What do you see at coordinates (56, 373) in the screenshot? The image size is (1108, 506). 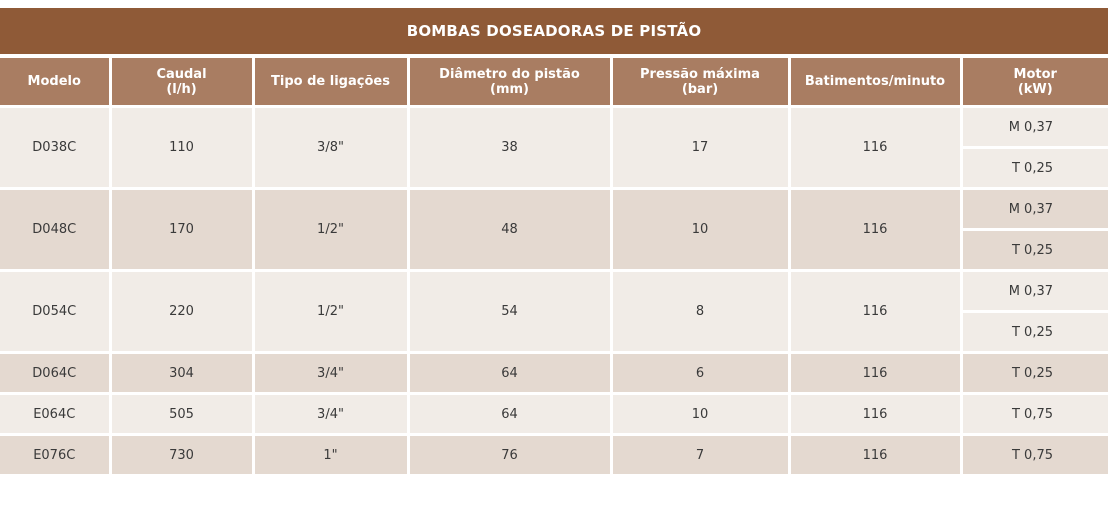 I see `cell-modelo: D064C` at bounding box center [56, 373].